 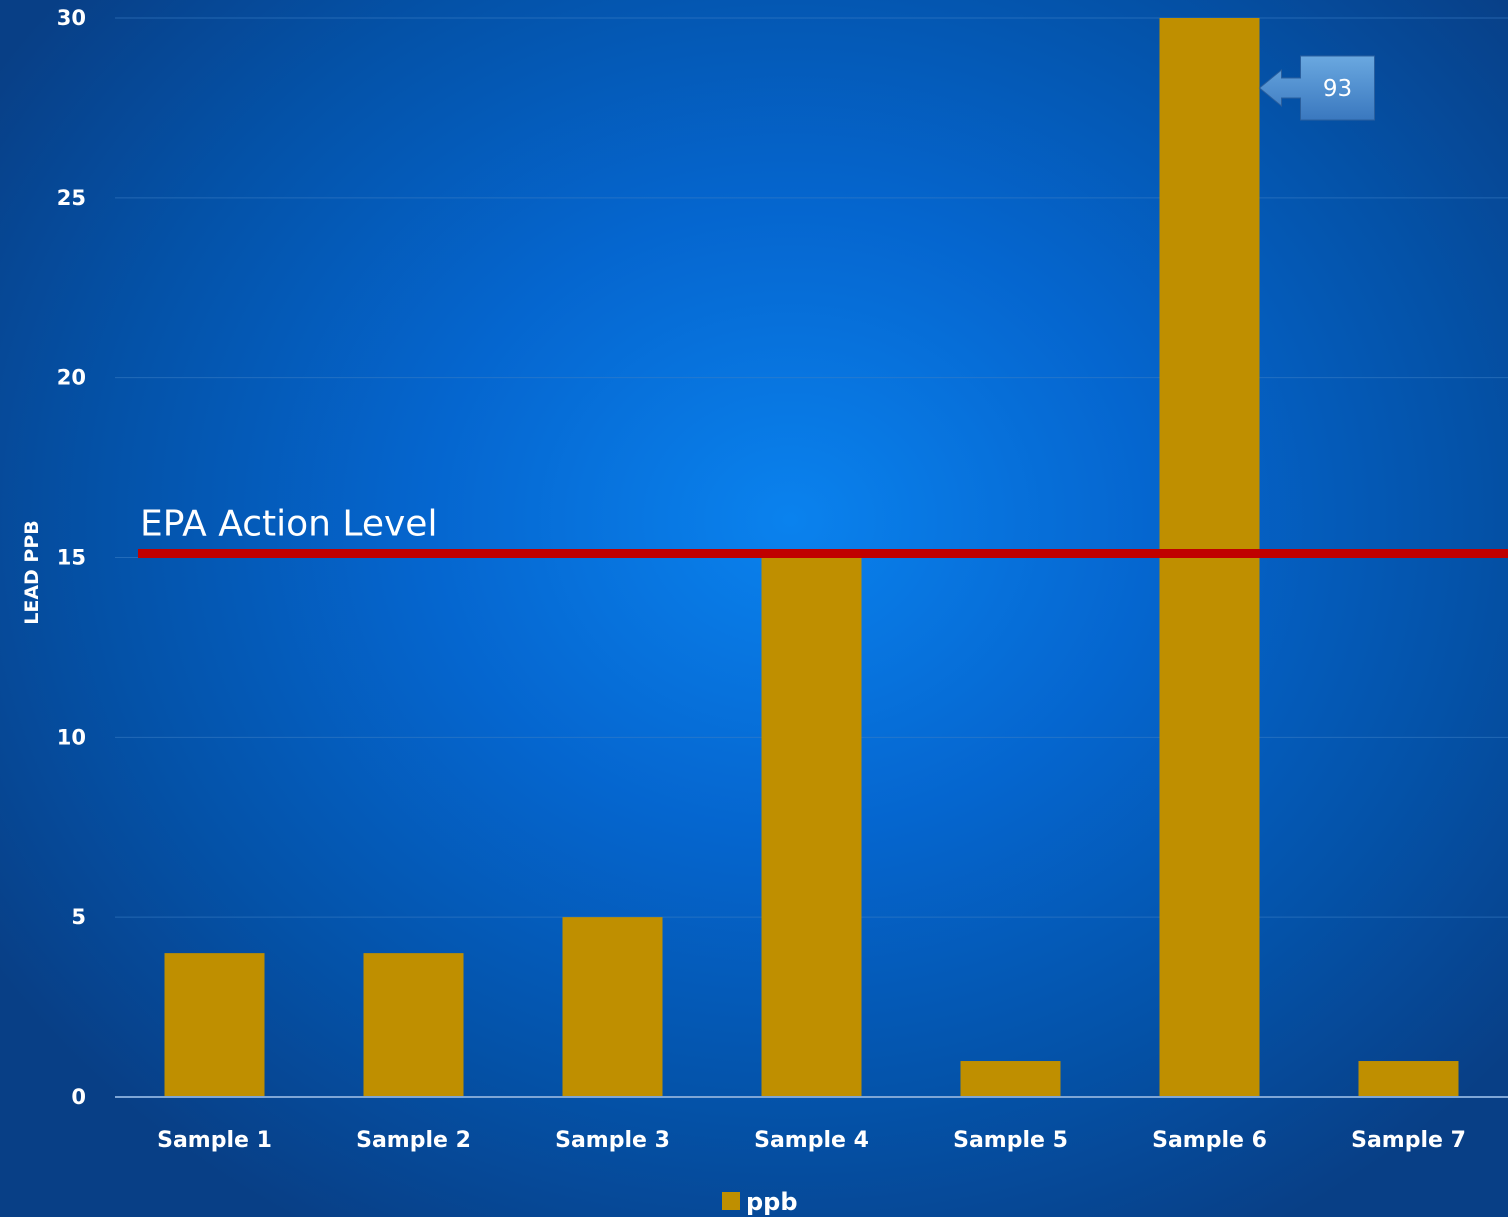 I want to click on y-tick-label: 30, so click(x=71, y=18).